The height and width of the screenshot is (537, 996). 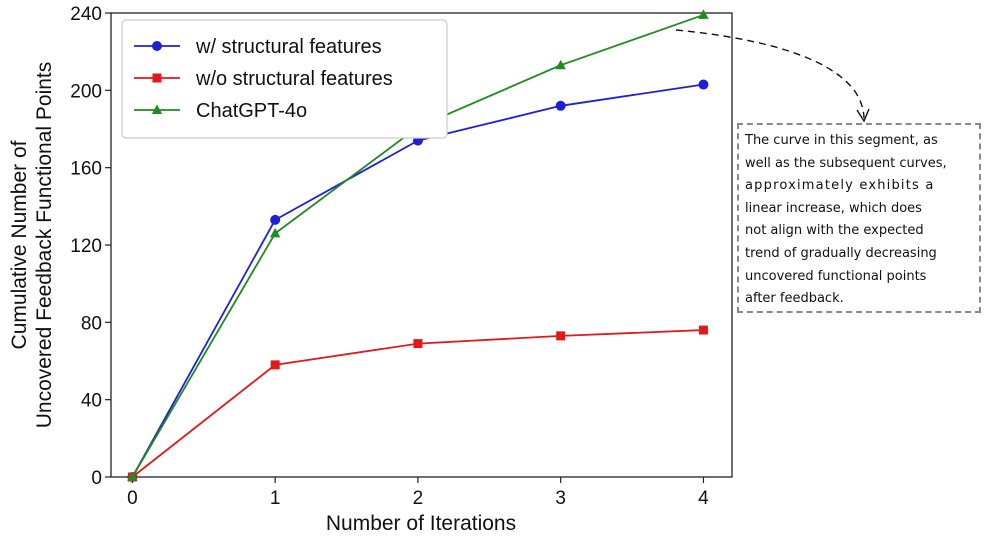 What do you see at coordinates (418, 498) in the screenshot?
I see `x-tick-label: 2` at bounding box center [418, 498].